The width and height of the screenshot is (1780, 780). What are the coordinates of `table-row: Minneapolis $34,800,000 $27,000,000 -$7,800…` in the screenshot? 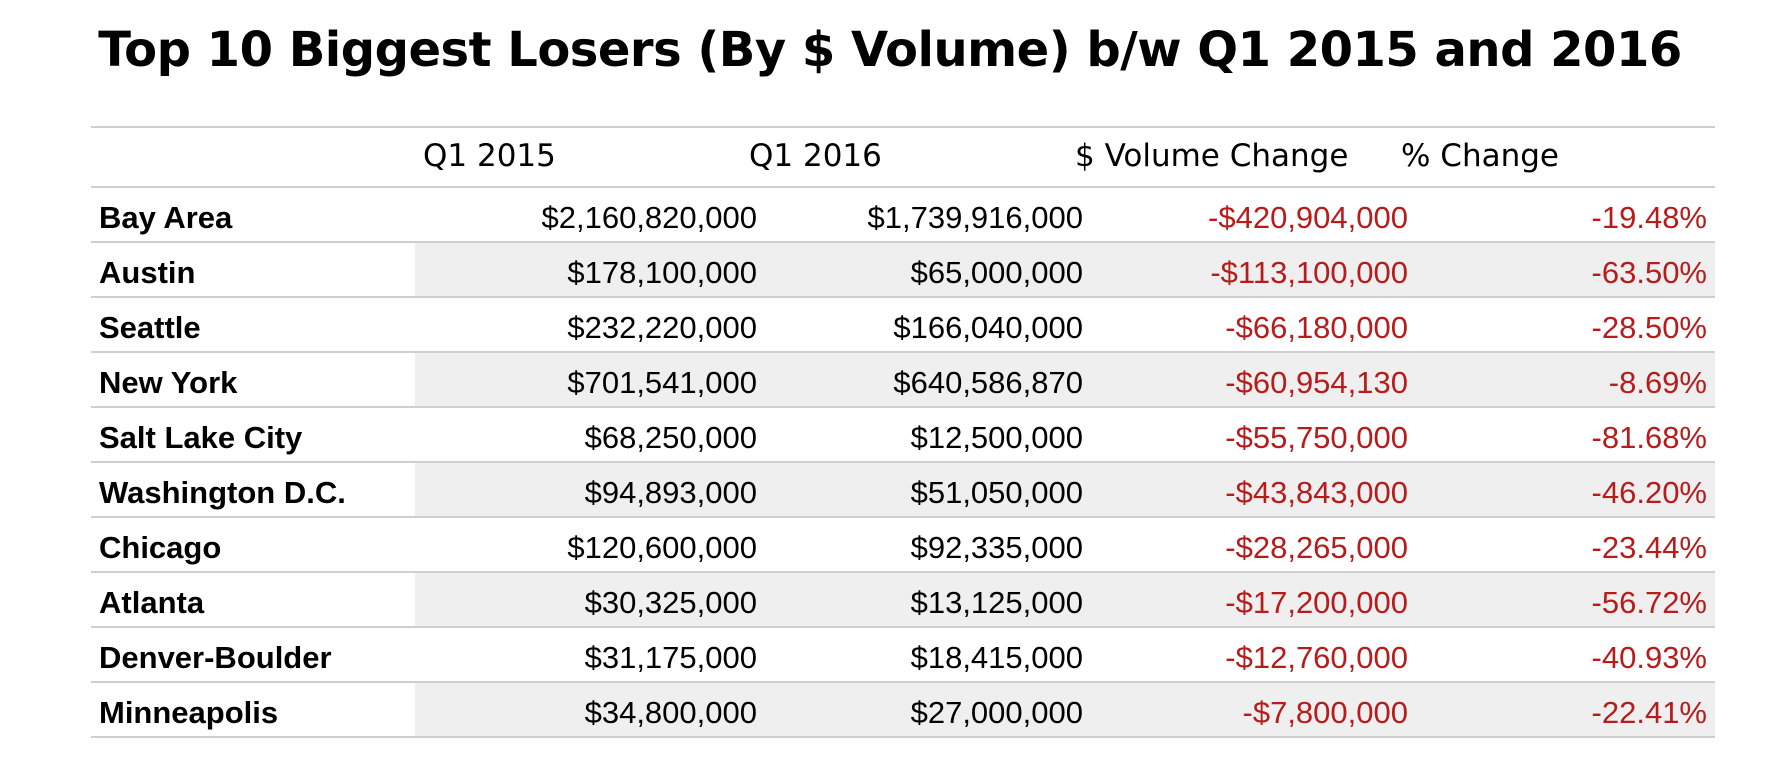 It's located at (903, 710).